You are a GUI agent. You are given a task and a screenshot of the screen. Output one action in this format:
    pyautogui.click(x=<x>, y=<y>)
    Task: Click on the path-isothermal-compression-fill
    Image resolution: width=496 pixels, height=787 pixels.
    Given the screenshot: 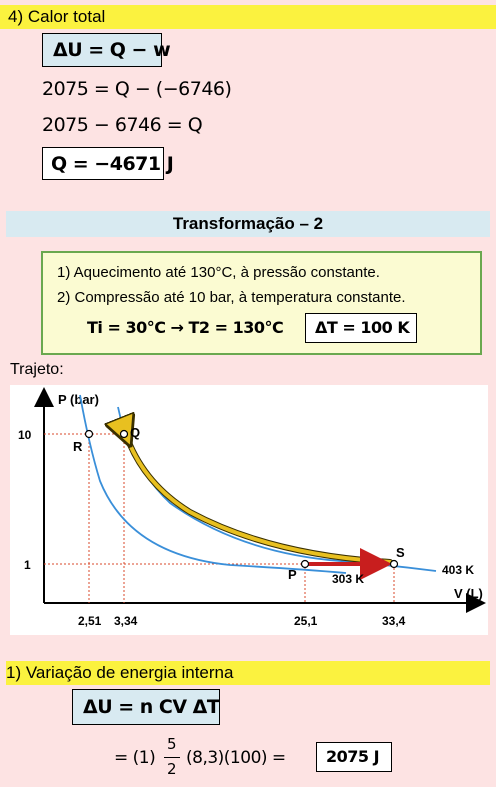 What is the action you would take?
    pyautogui.click(x=260, y=502)
    